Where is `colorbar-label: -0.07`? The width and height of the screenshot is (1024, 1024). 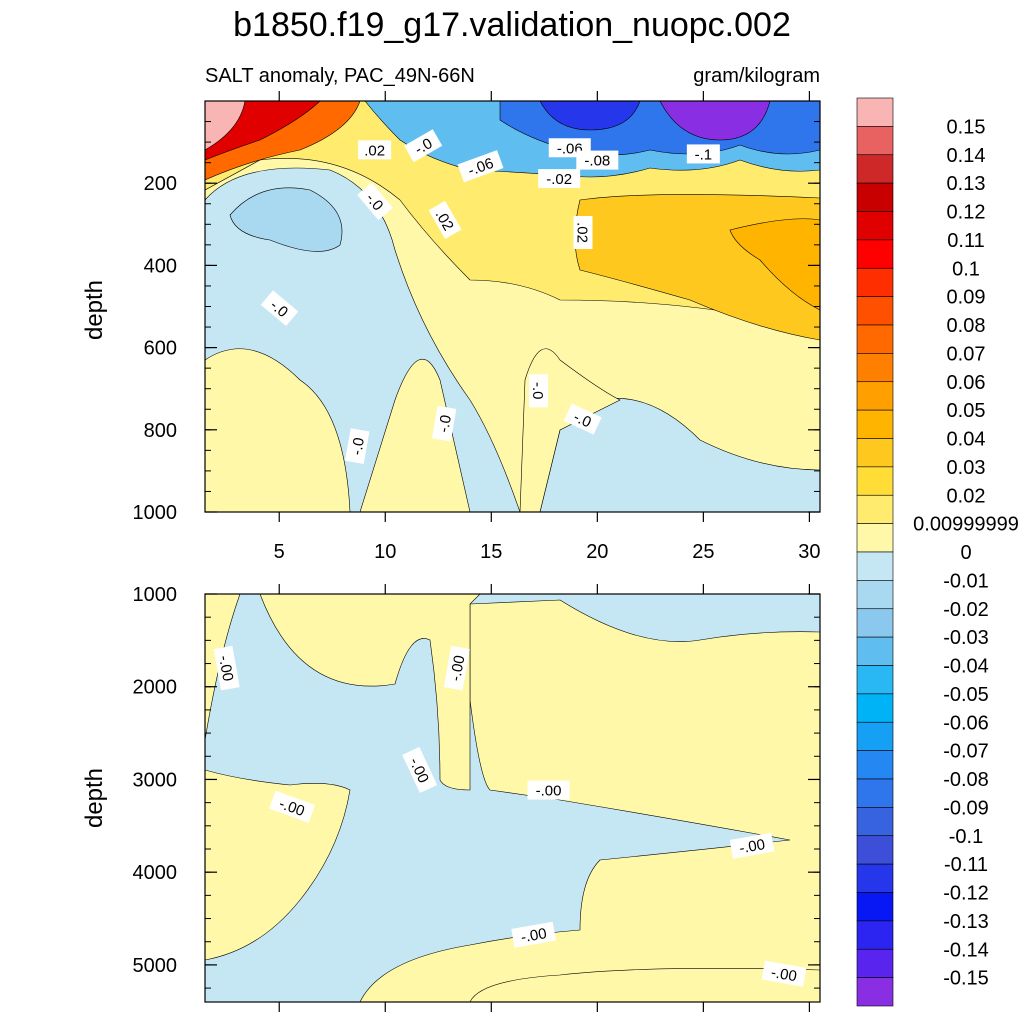
colorbar-label: -0.07 is located at coordinates (966, 752).